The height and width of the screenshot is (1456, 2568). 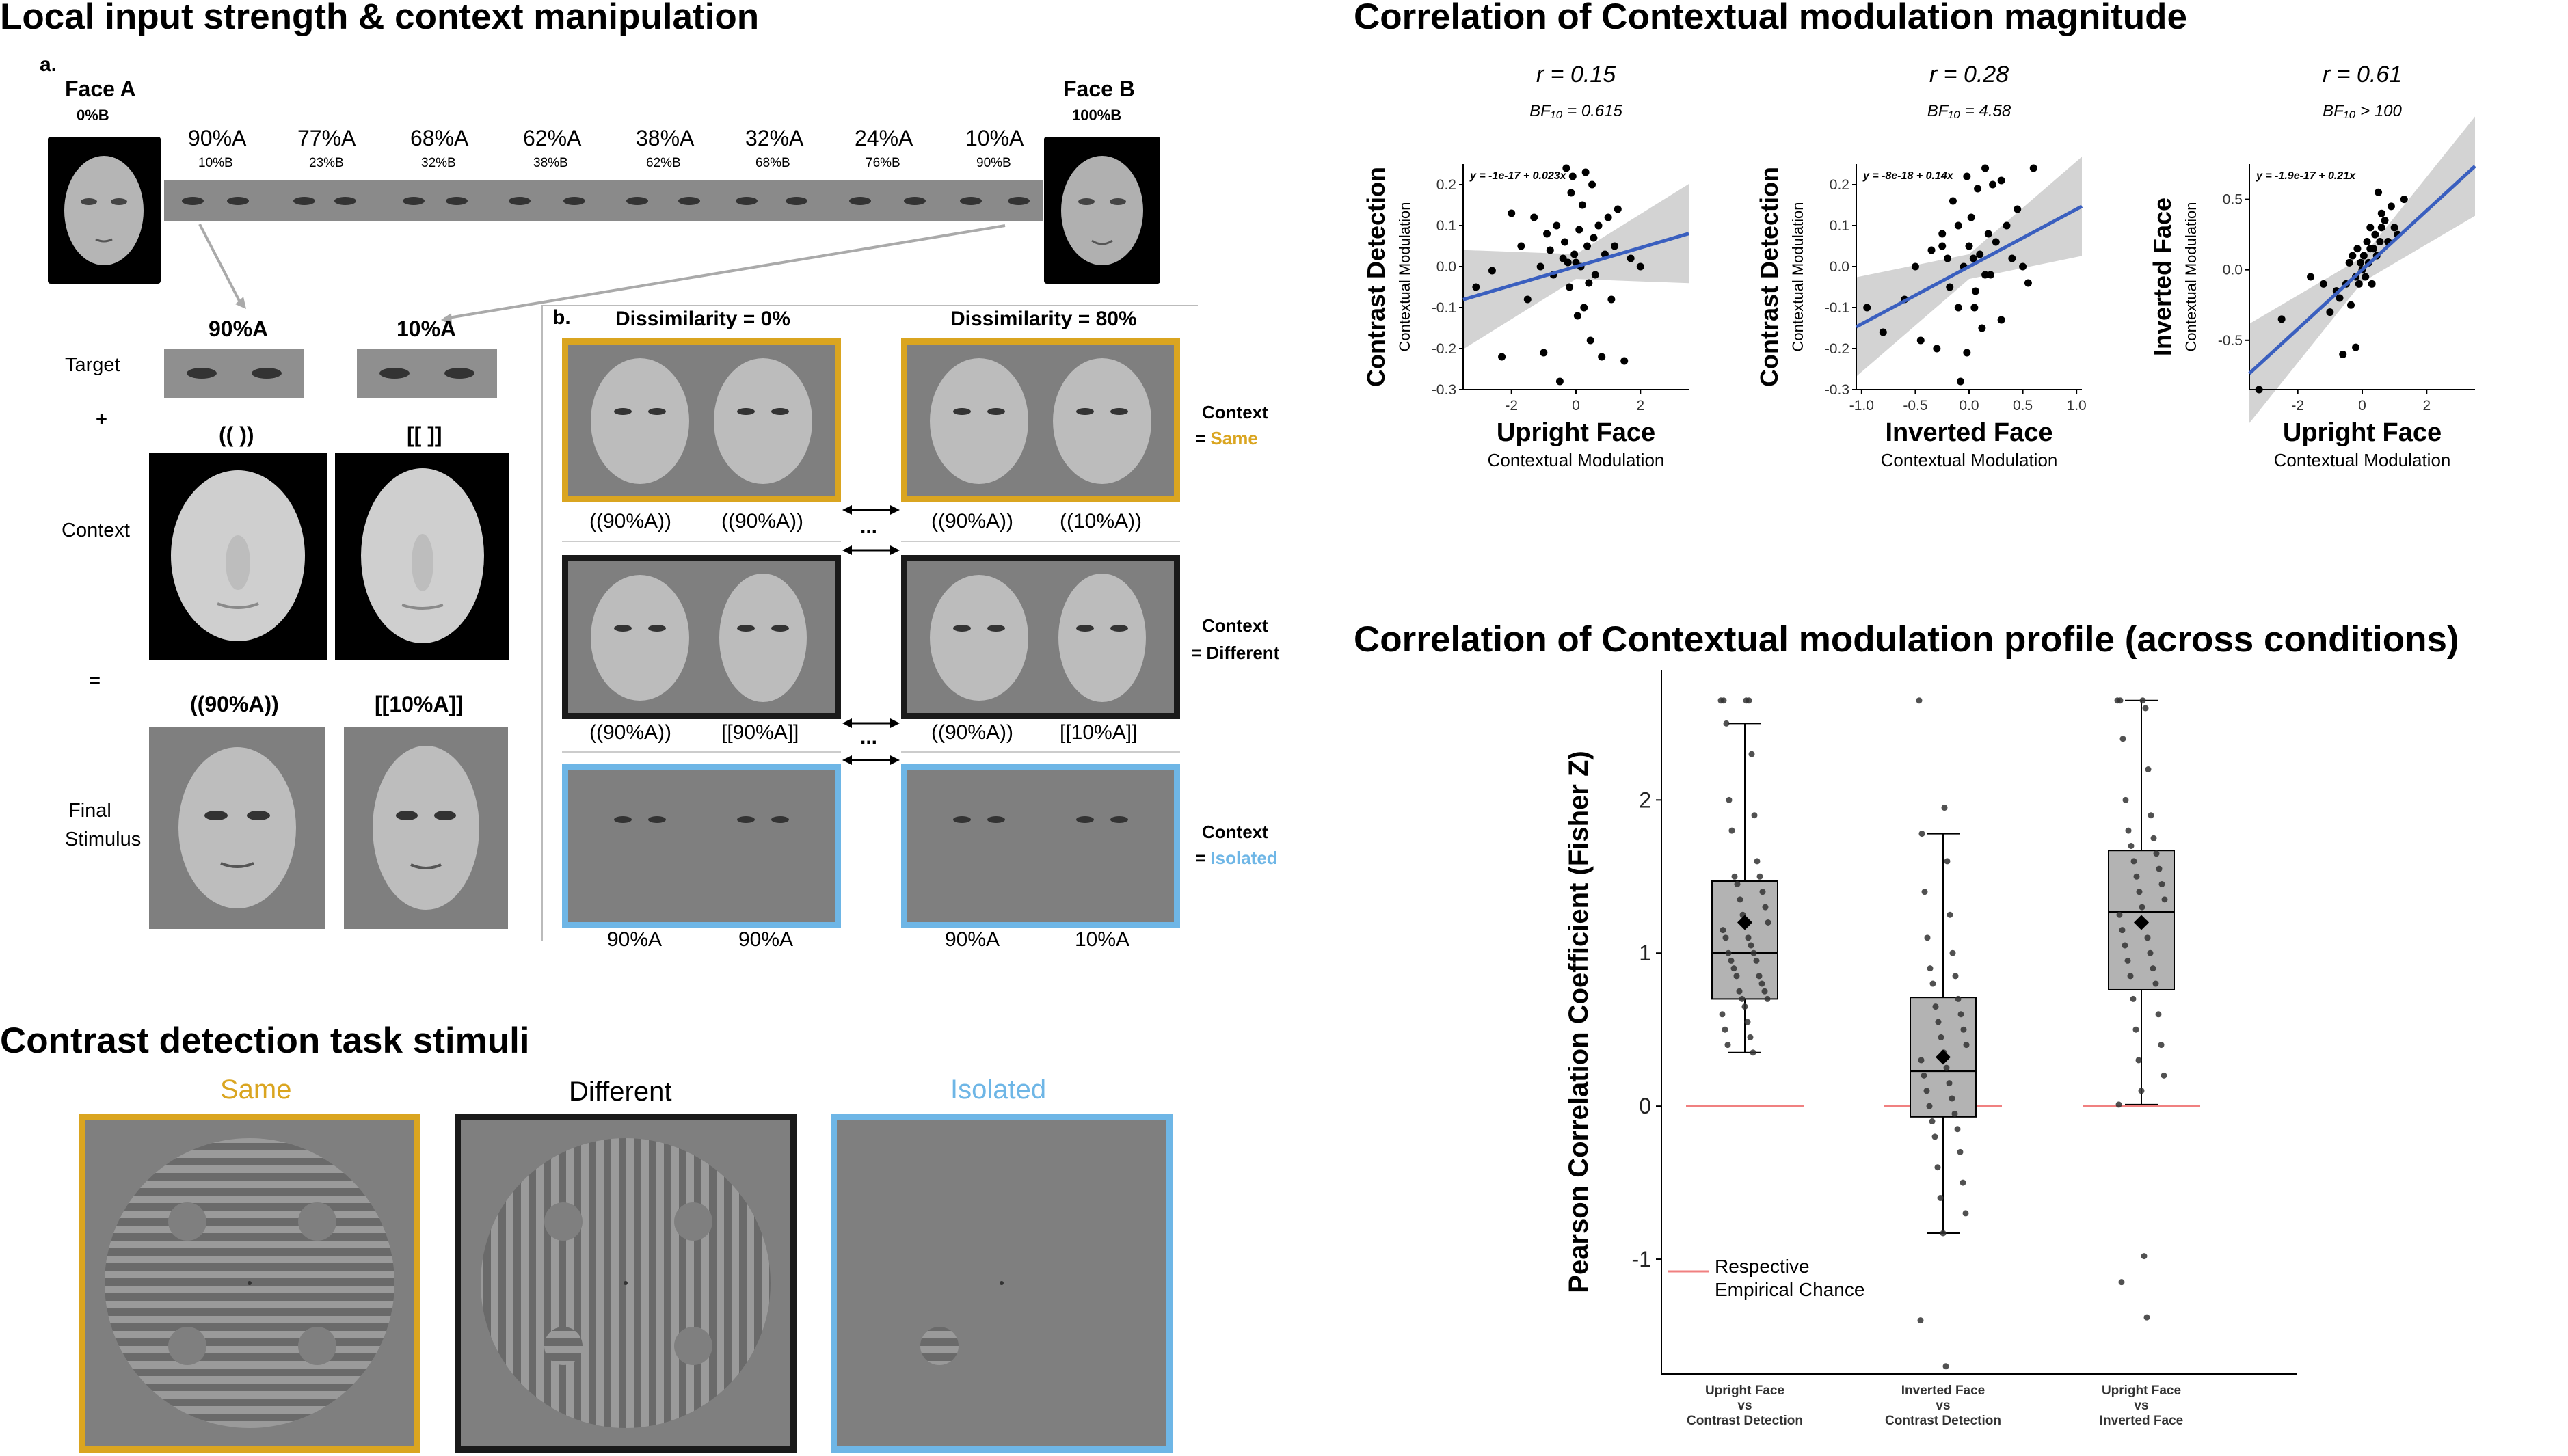 What do you see at coordinates (426, 828) in the screenshot?
I see `final-right-image` at bounding box center [426, 828].